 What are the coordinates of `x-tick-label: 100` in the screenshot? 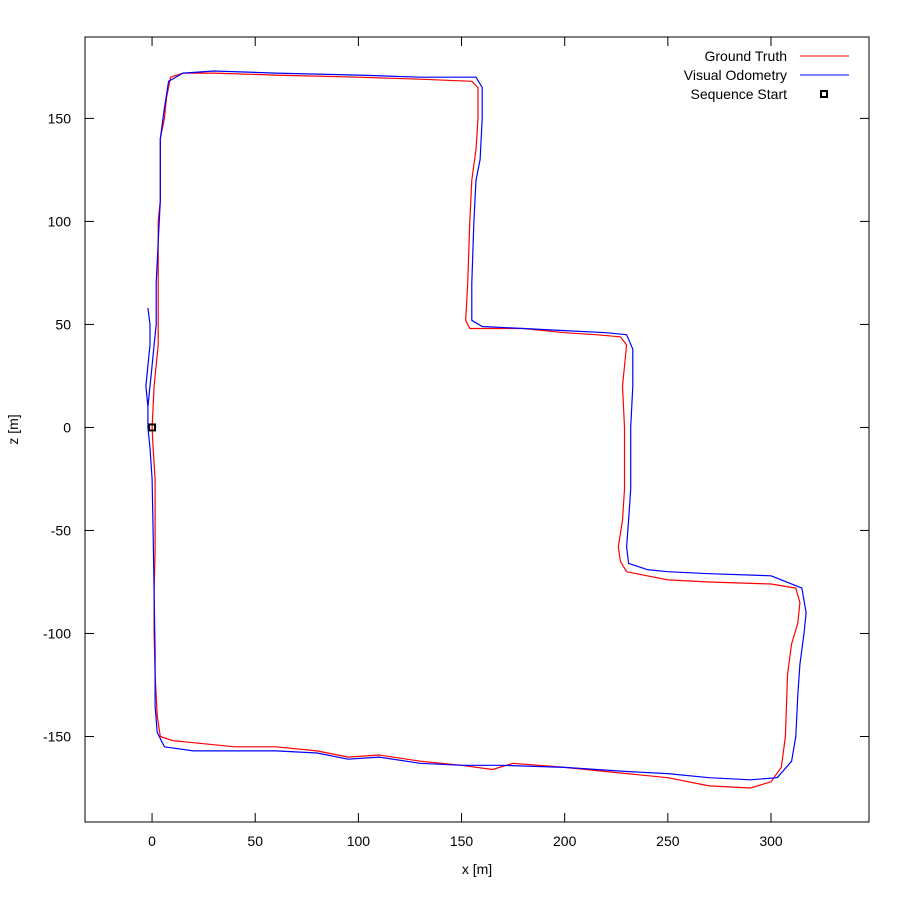 It's located at (359, 841).